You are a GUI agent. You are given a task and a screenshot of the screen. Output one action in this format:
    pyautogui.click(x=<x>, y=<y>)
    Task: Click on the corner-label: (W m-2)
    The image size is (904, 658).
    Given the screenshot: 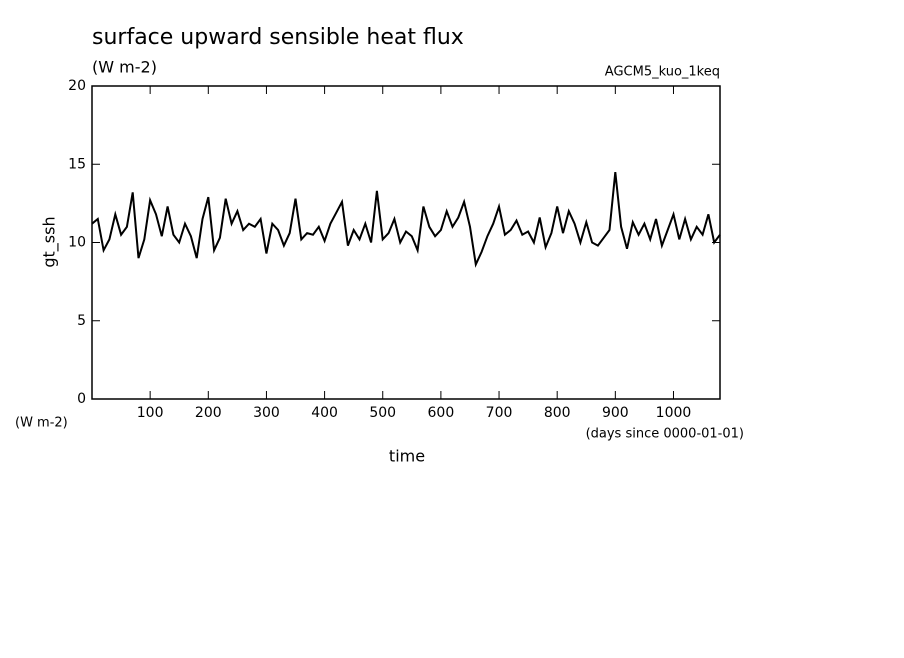 What is the action you would take?
    pyautogui.click(x=41, y=423)
    